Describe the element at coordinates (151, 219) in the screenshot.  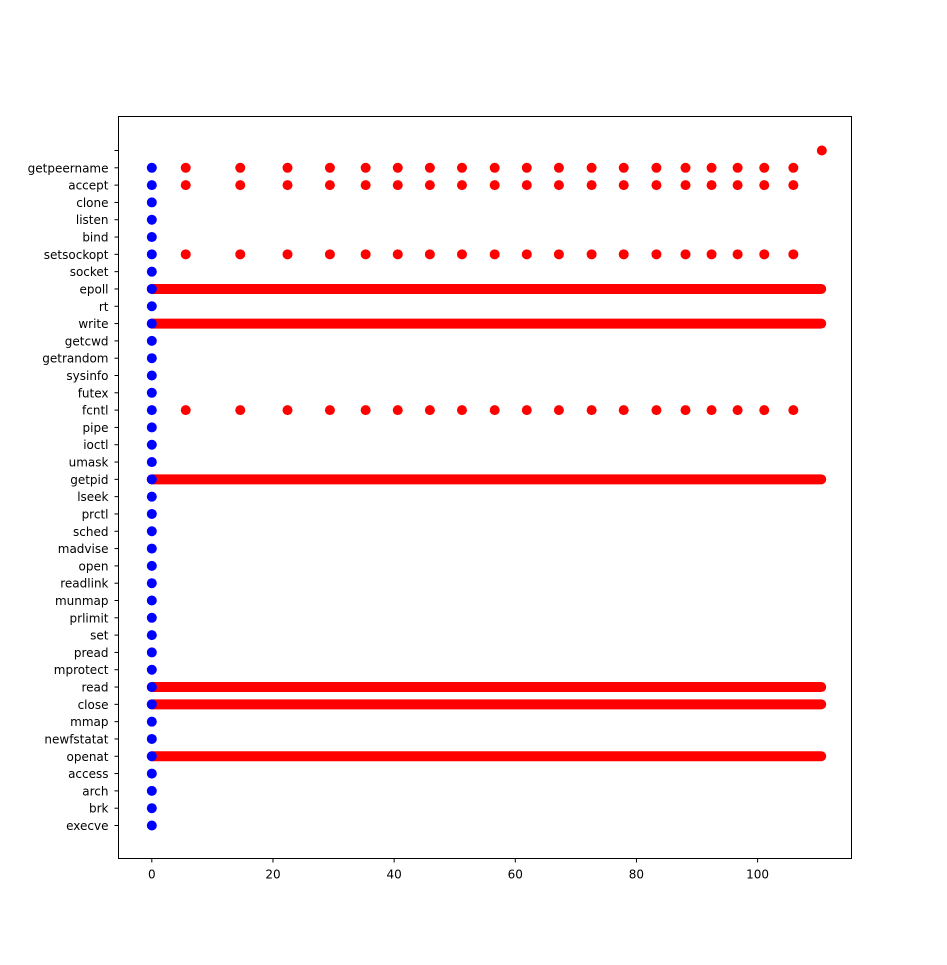
I see `data-point-listen` at that location.